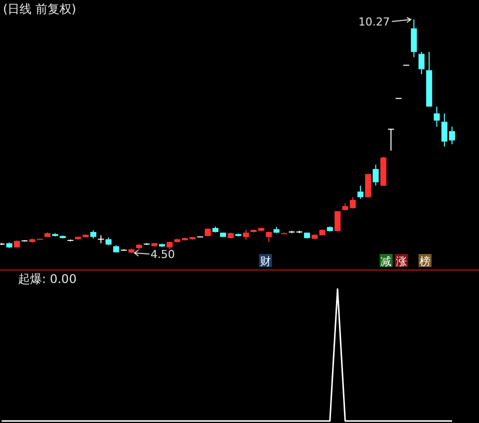 Image resolution: width=479 pixels, height=423 pixels. Describe the element at coordinates (162, 254) in the screenshot. I see `annotation: 4.50` at that location.